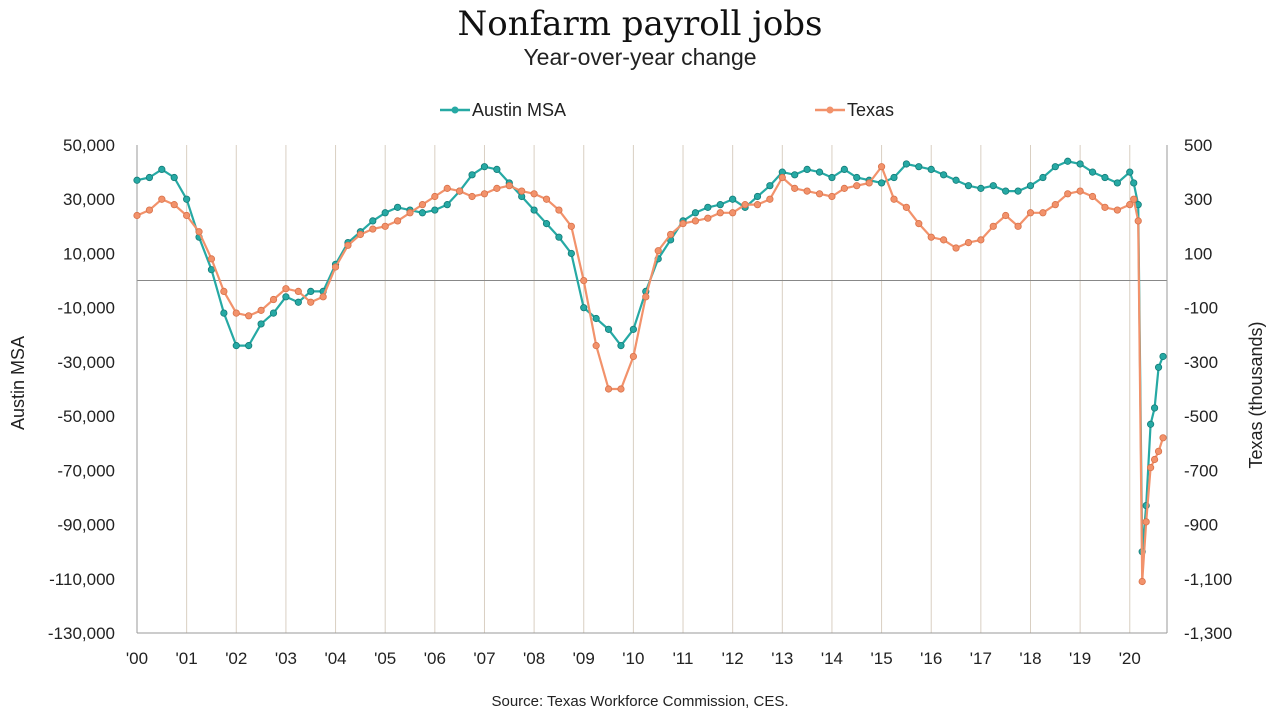 The width and height of the screenshot is (1280, 720). Describe the element at coordinates (18, 383) in the screenshot. I see `y-axis-label-left: Austin MSA` at that location.